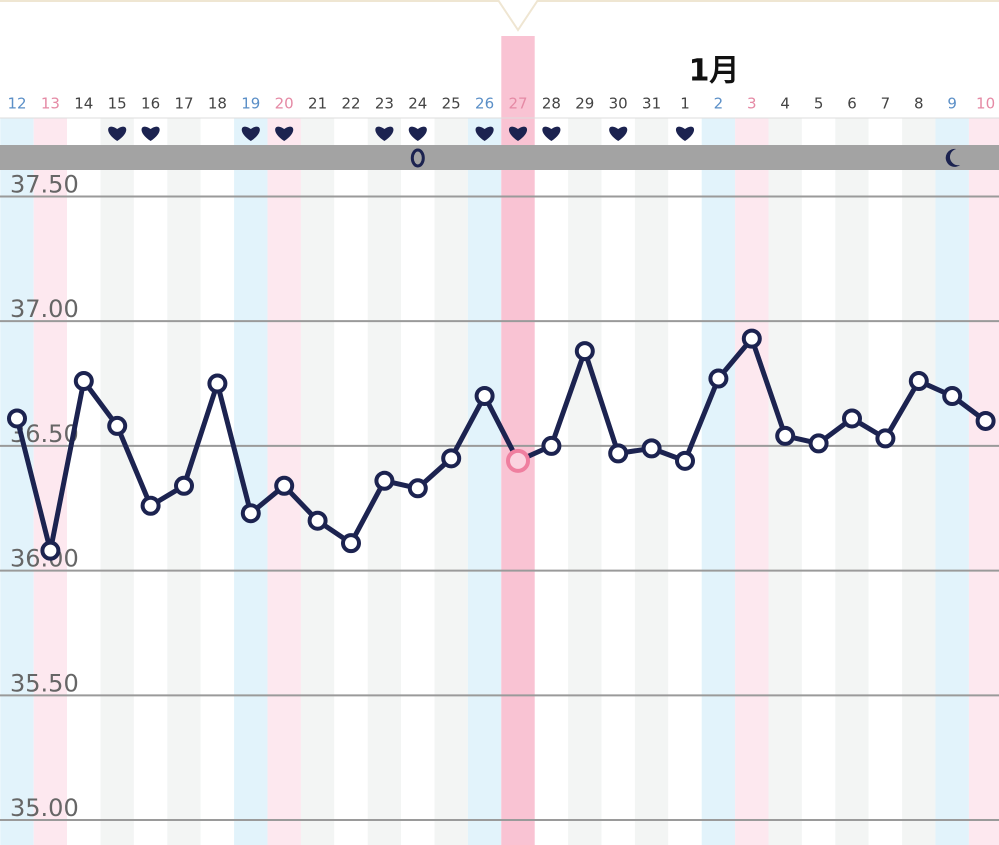  What do you see at coordinates (16, 104) in the screenshot?
I see `x-tick-label: 12` at bounding box center [16, 104].